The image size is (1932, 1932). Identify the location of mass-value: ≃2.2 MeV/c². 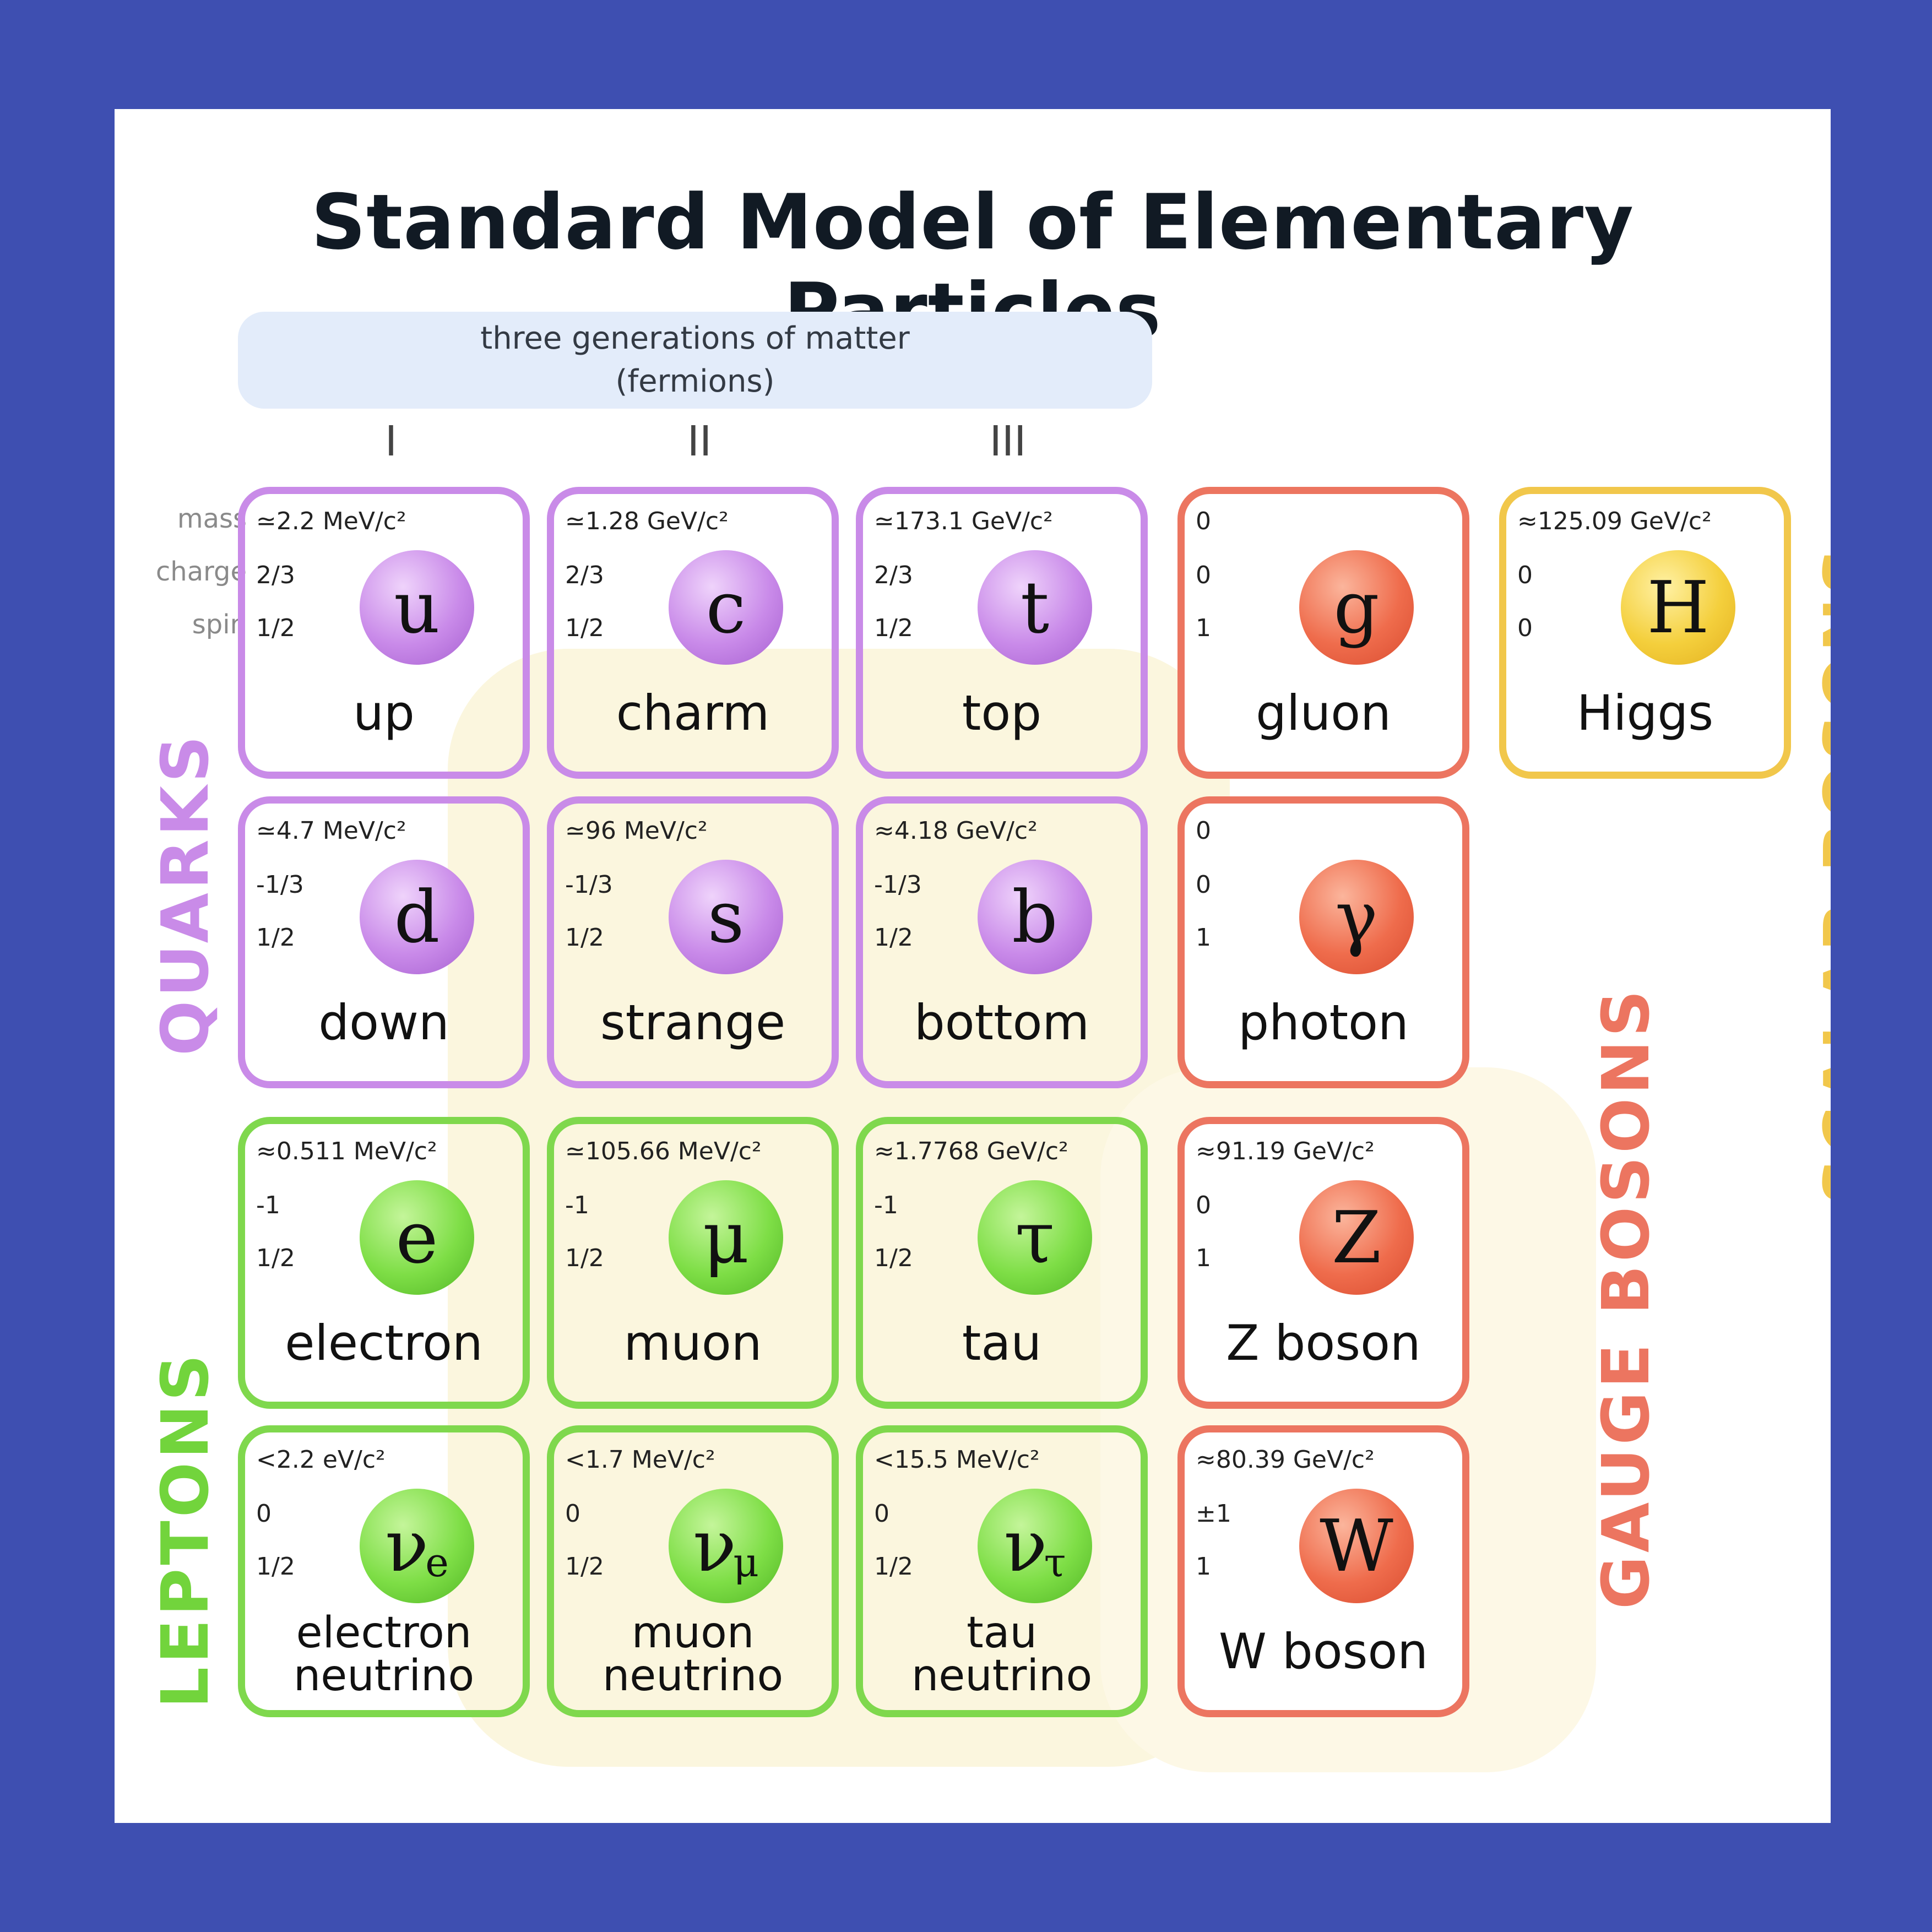
(331, 521).